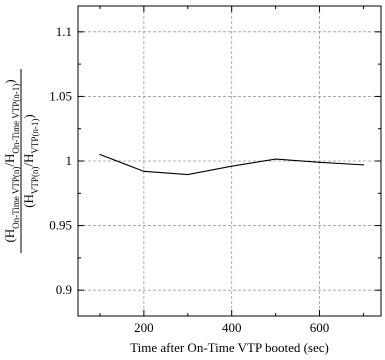 This screenshot has height=360, width=385. I want to click on y-axis-label-line: (HOn-Time VTP(n)/HOn-Time VTP(n-1)), so click(11, 160).